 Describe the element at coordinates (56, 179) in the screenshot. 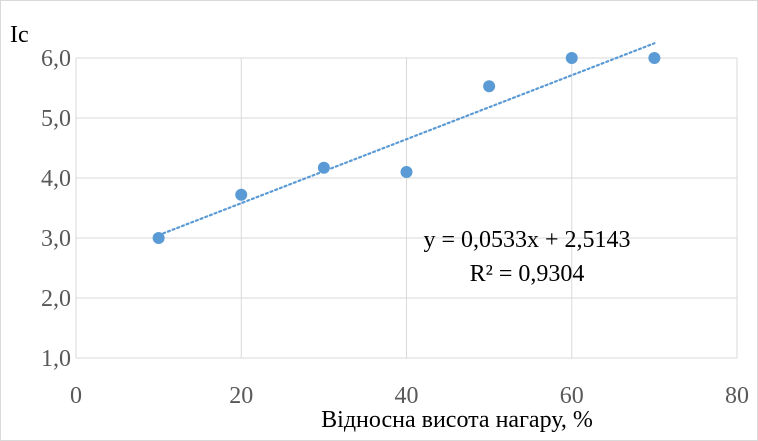

I see `y-tick-label: 4,0` at that location.